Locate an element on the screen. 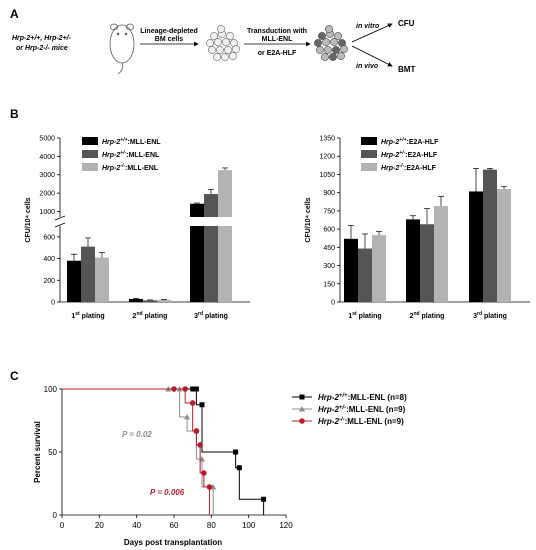  bm-cells-icon is located at coordinates (223, 43).